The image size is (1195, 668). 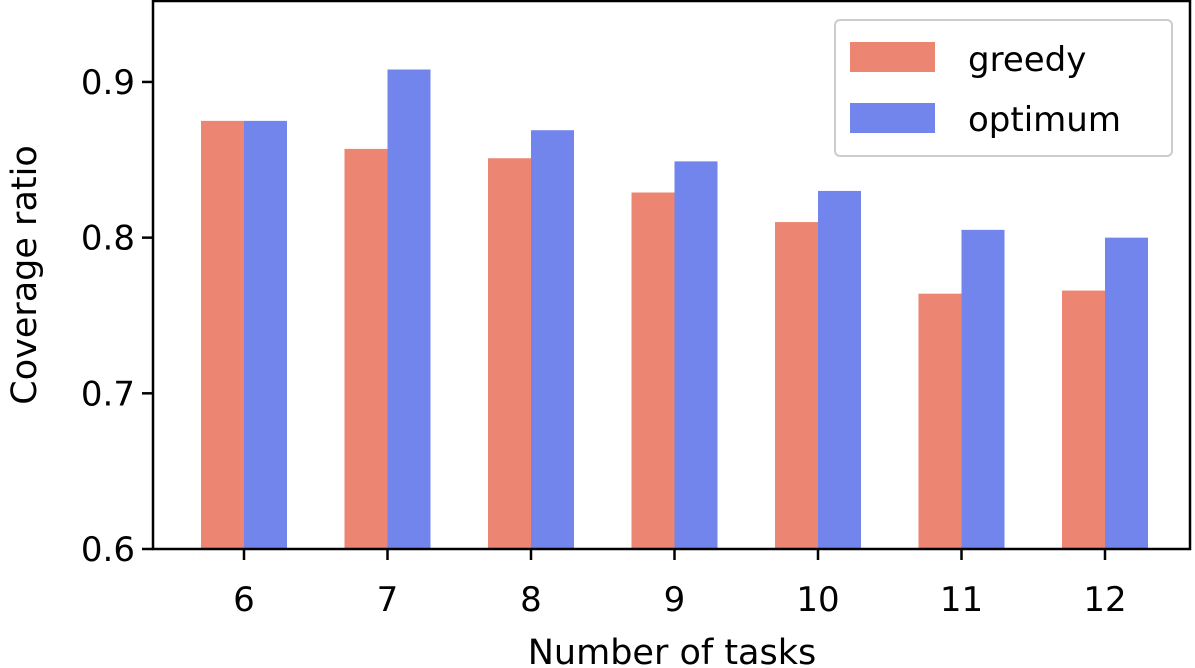 I want to click on x-axis-ticks: 6 7 8 9 10 11 12, so click(x=680, y=584).